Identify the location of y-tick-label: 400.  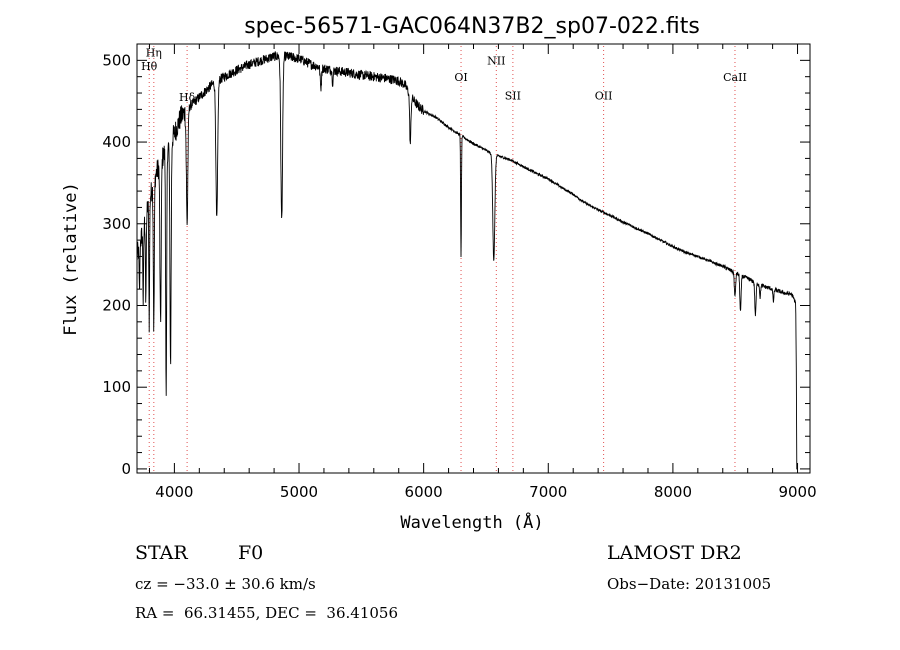
(116, 142).